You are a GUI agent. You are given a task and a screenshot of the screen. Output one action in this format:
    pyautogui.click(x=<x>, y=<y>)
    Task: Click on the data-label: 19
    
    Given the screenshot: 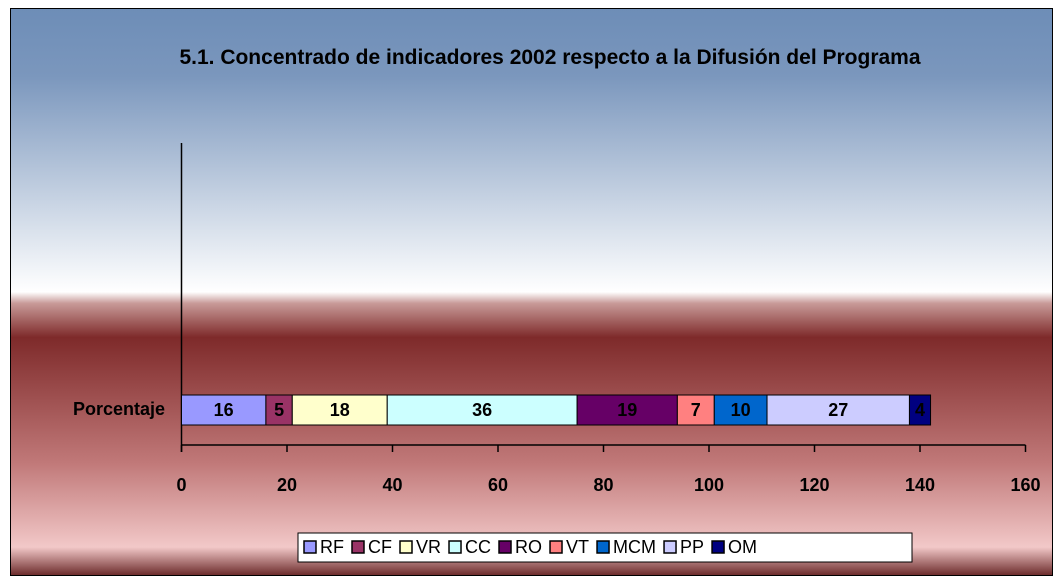 What is the action you would take?
    pyautogui.click(x=627, y=410)
    